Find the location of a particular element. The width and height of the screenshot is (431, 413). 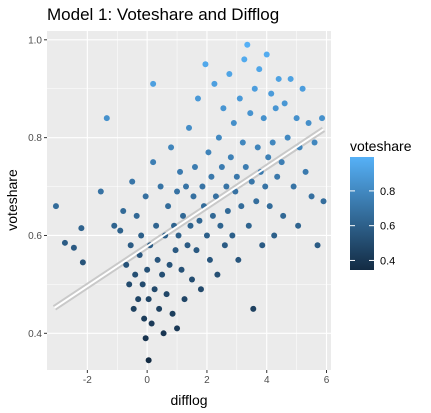

x-tick-label: 2 is located at coordinates (207, 380).